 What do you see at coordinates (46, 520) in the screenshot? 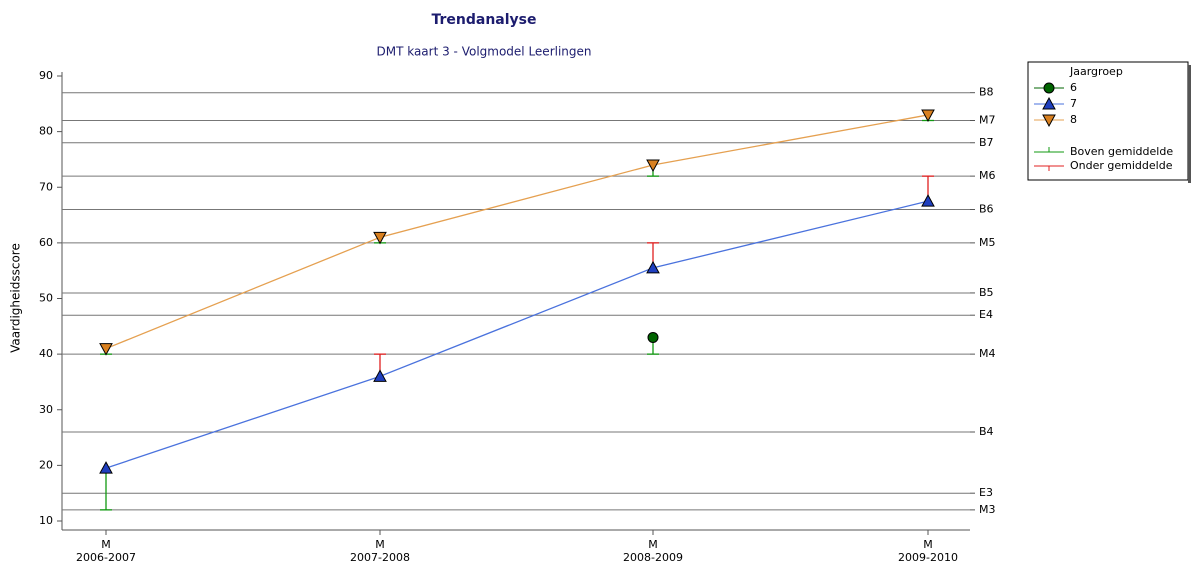
I see `y-tick-label: 10` at bounding box center [46, 520].